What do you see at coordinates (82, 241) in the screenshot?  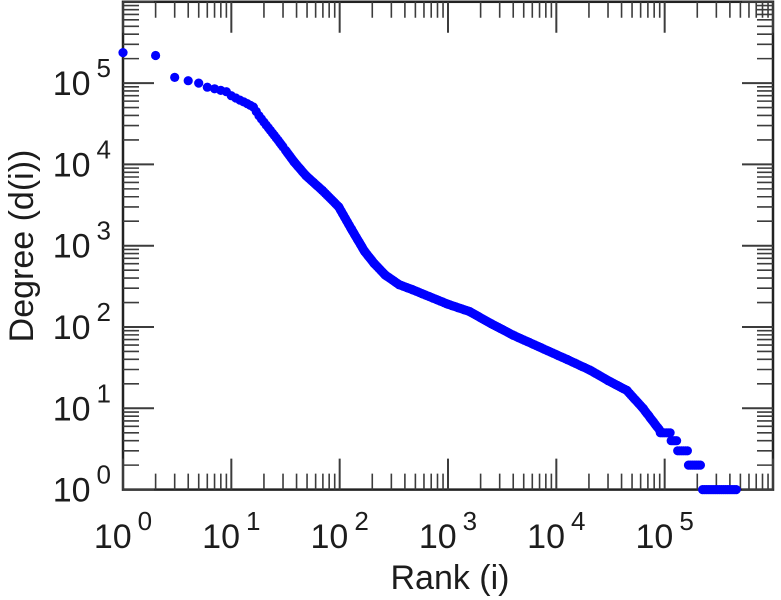 I see `y-tick-label: 10 3` at bounding box center [82, 241].